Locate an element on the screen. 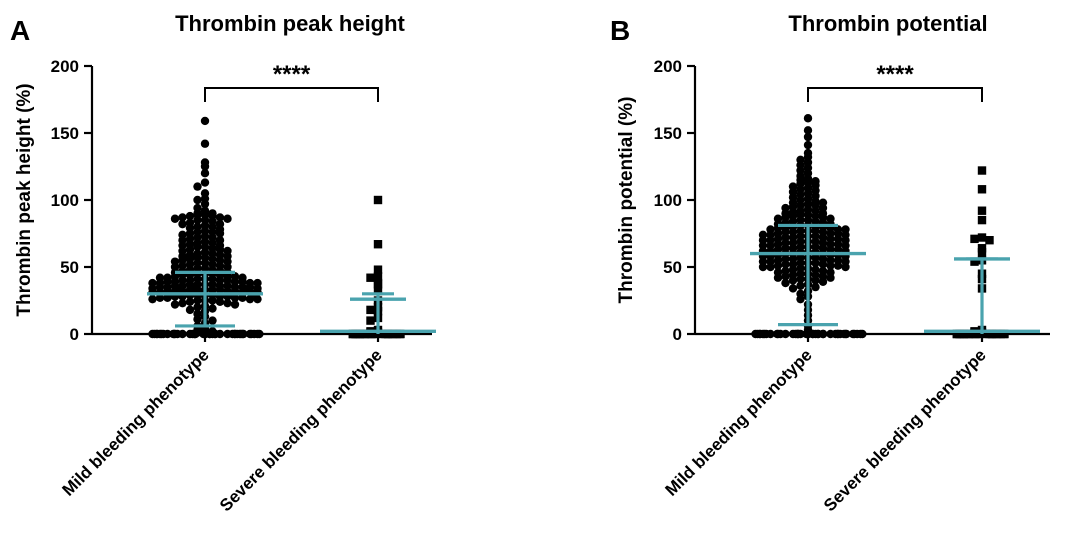  x-tick-label: Mild bleeding phenotype is located at coordinates (135, 422).